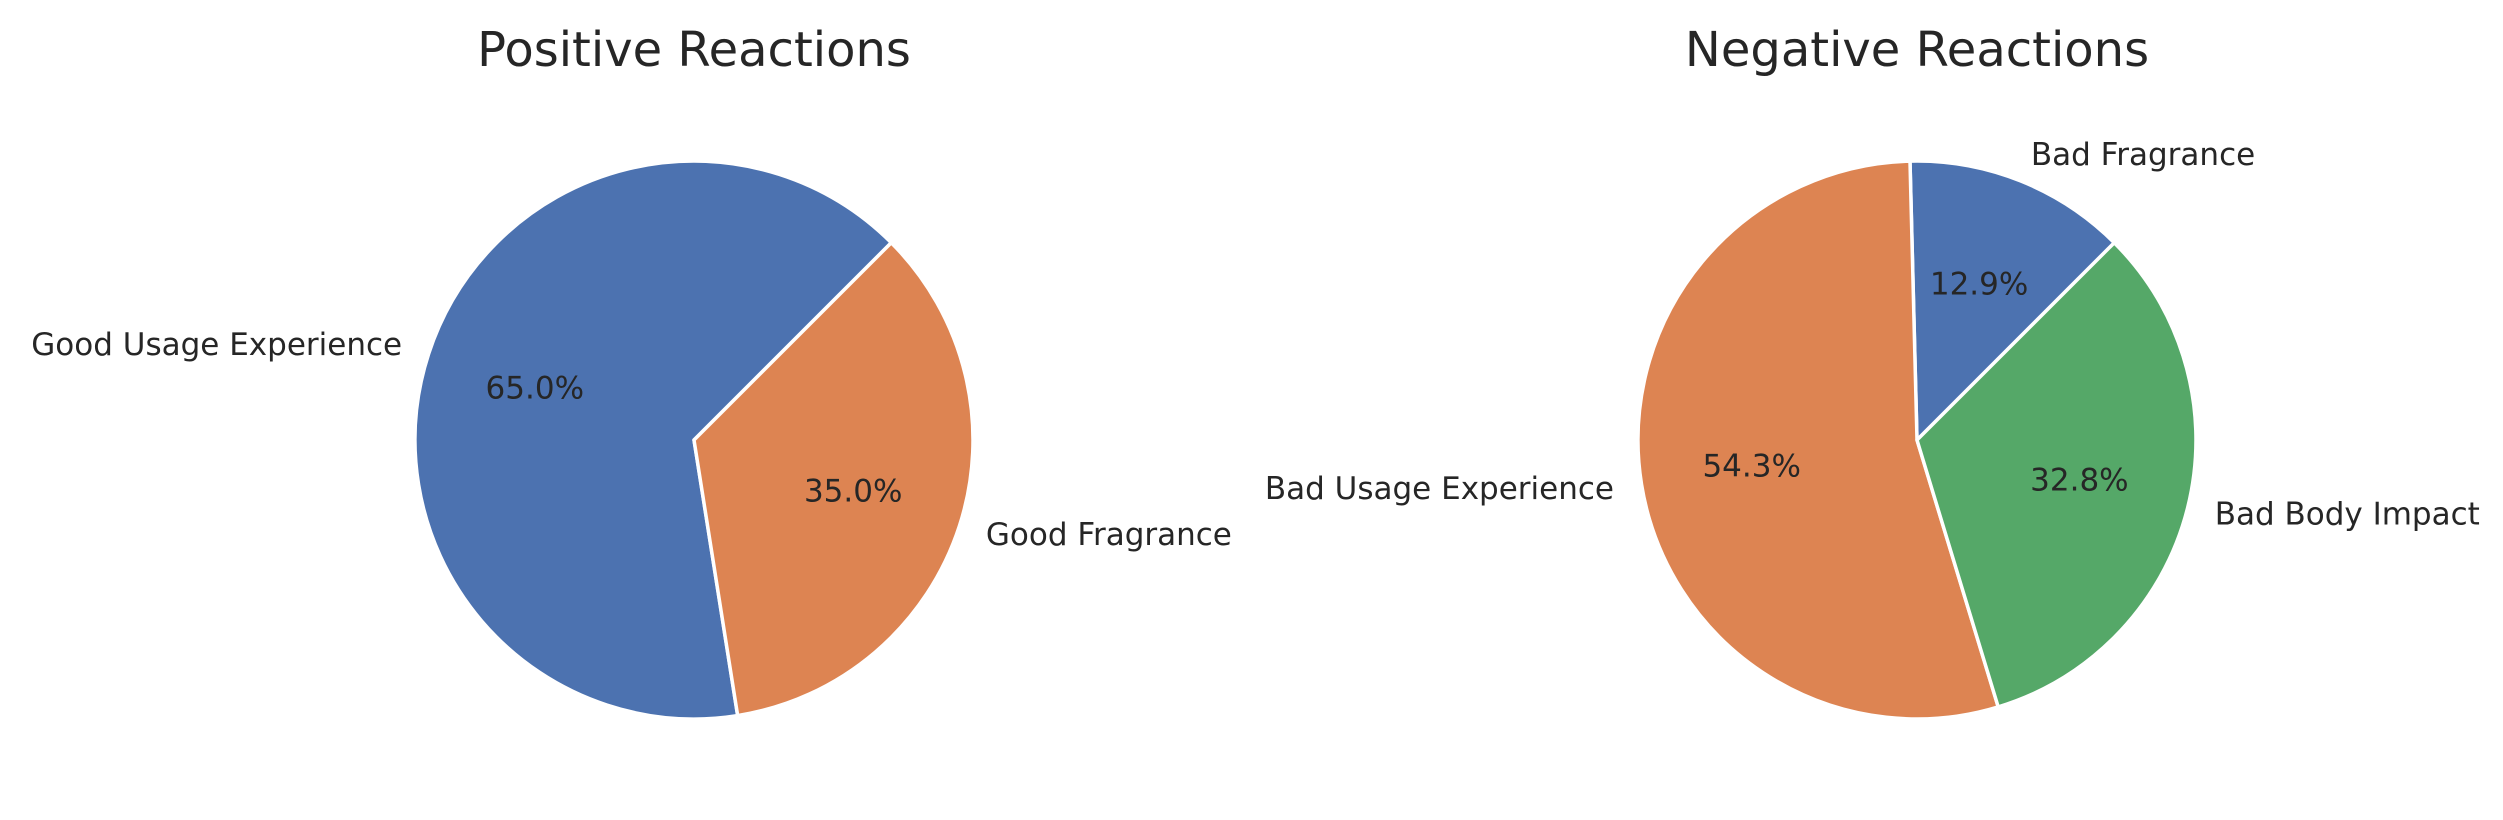  I want to click on pie-category-label: Good Usage Experience, so click(216, 345).